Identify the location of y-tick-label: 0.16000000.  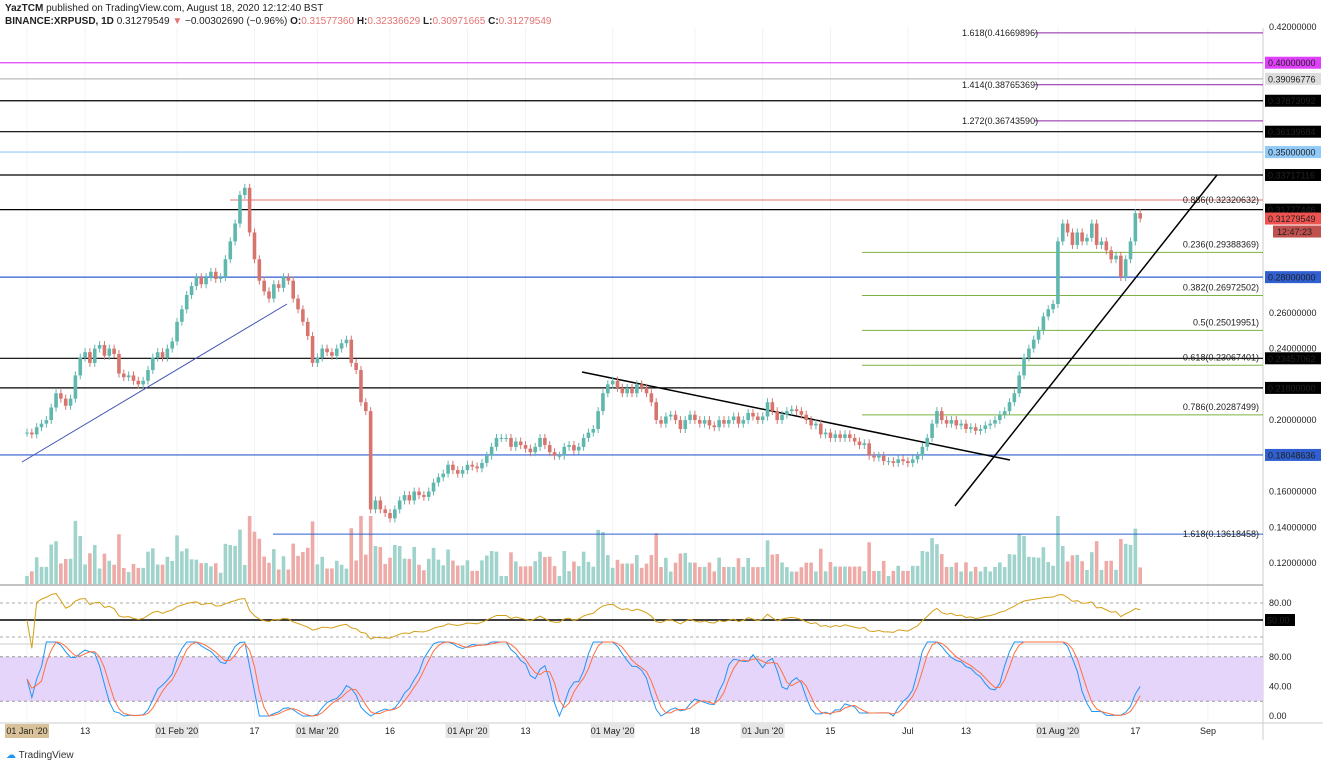
(1293, 492).